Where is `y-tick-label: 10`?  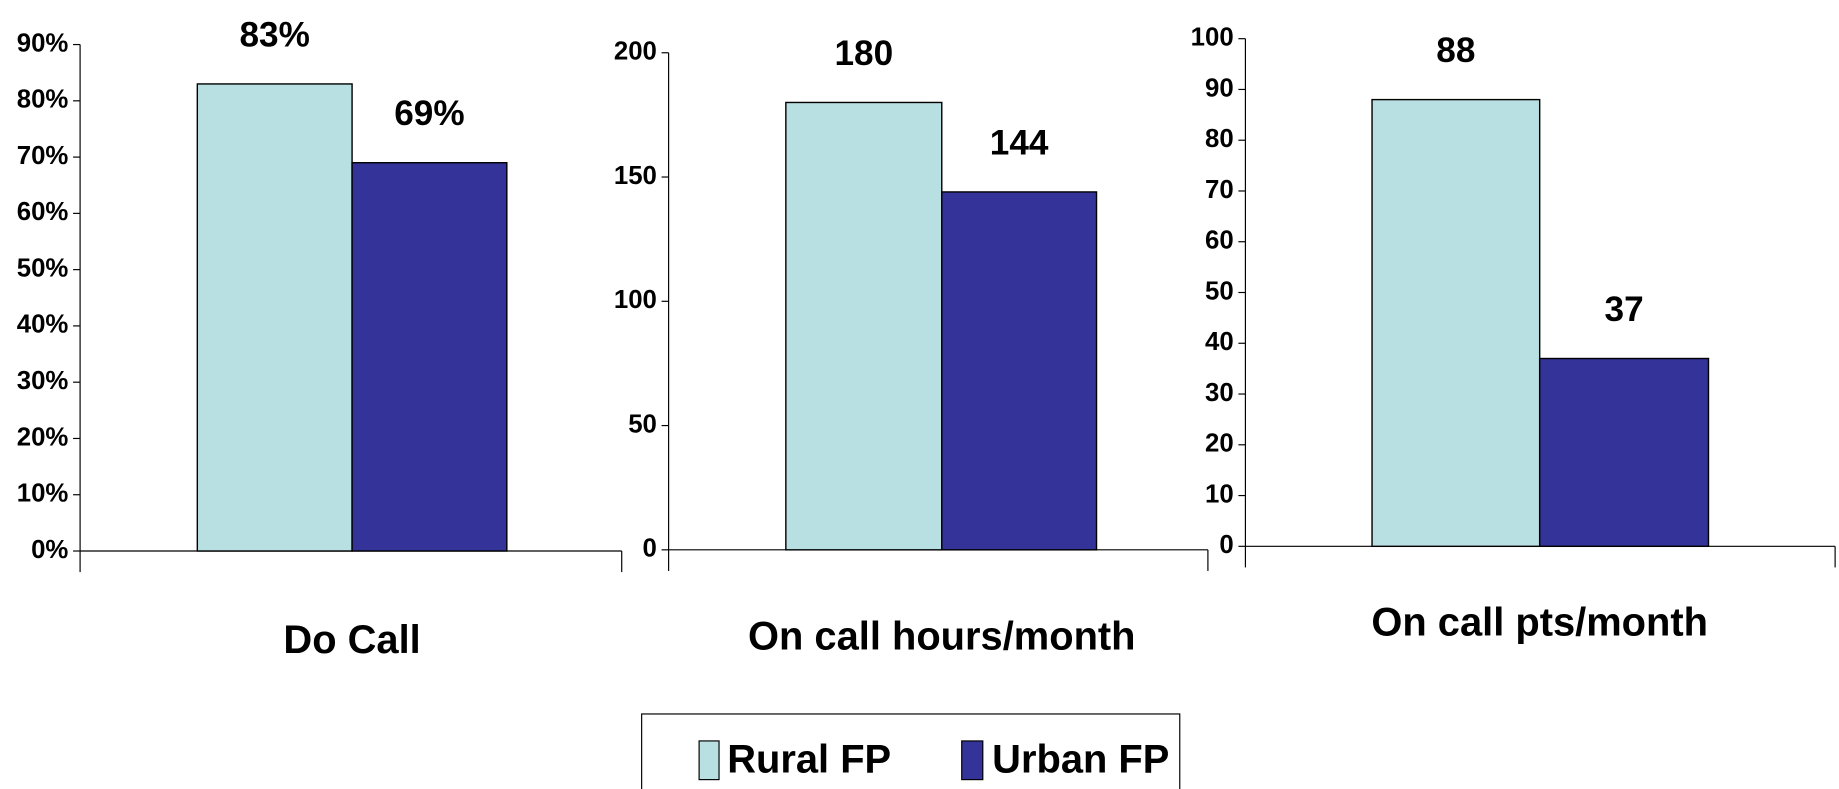 y-tick-label: 10 is located at coordinates (1219, 494).